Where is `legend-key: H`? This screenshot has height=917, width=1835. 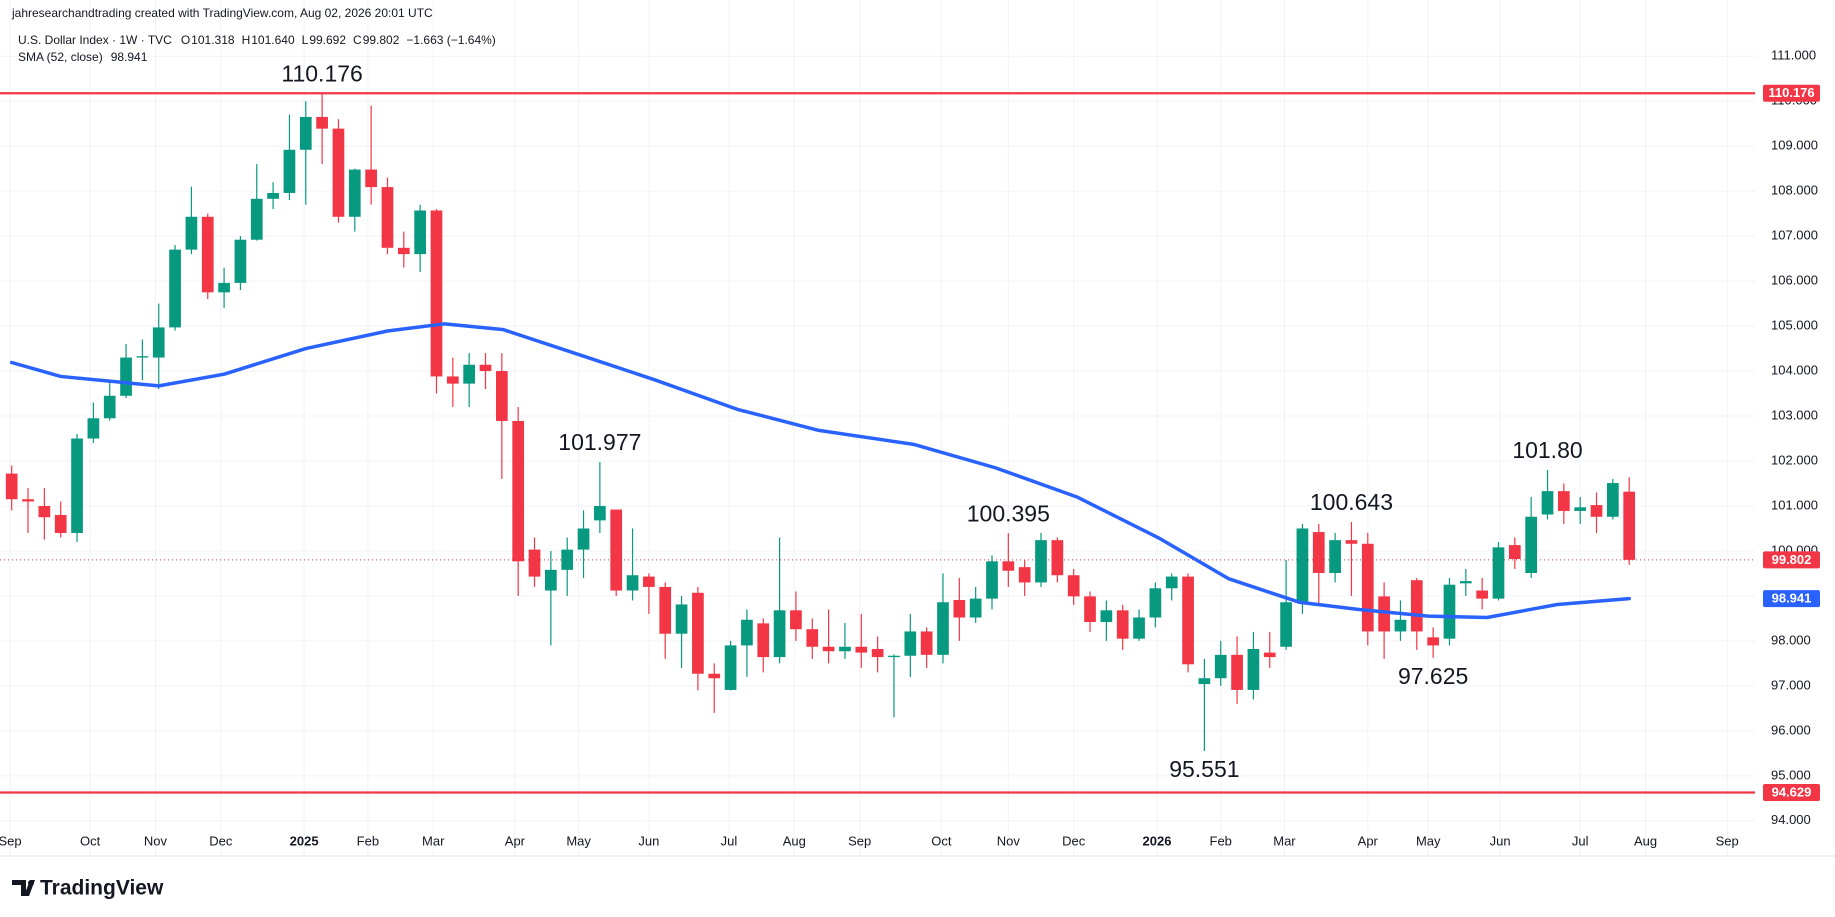 legend-key: H is located at coordinates (246, 40).